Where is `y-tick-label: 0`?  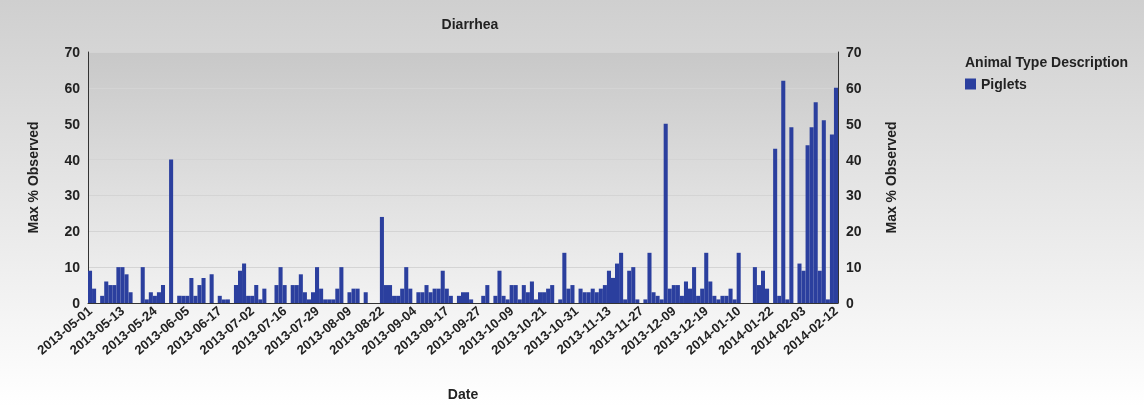 y-tick-label: 0 is located at coordinates (76, 303).